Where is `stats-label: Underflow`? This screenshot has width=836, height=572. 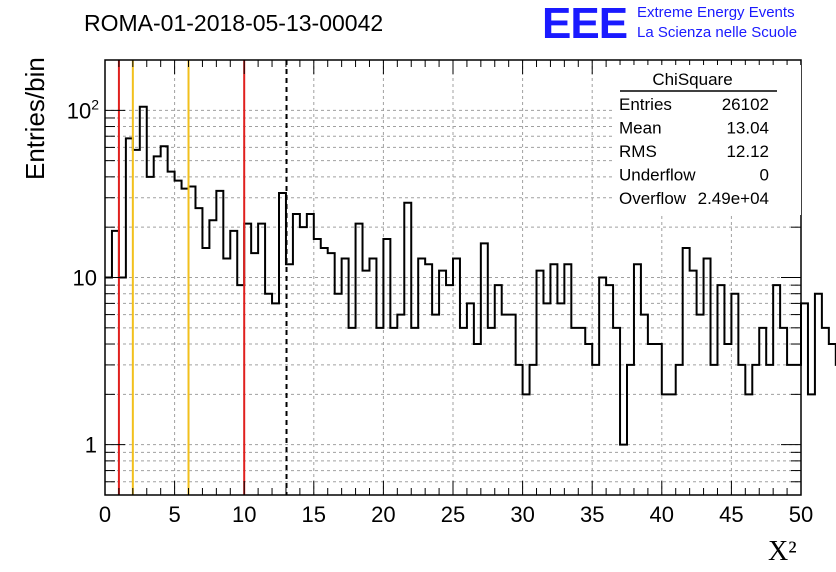
stats-label: Underflow is located at coordinates (657, 175).